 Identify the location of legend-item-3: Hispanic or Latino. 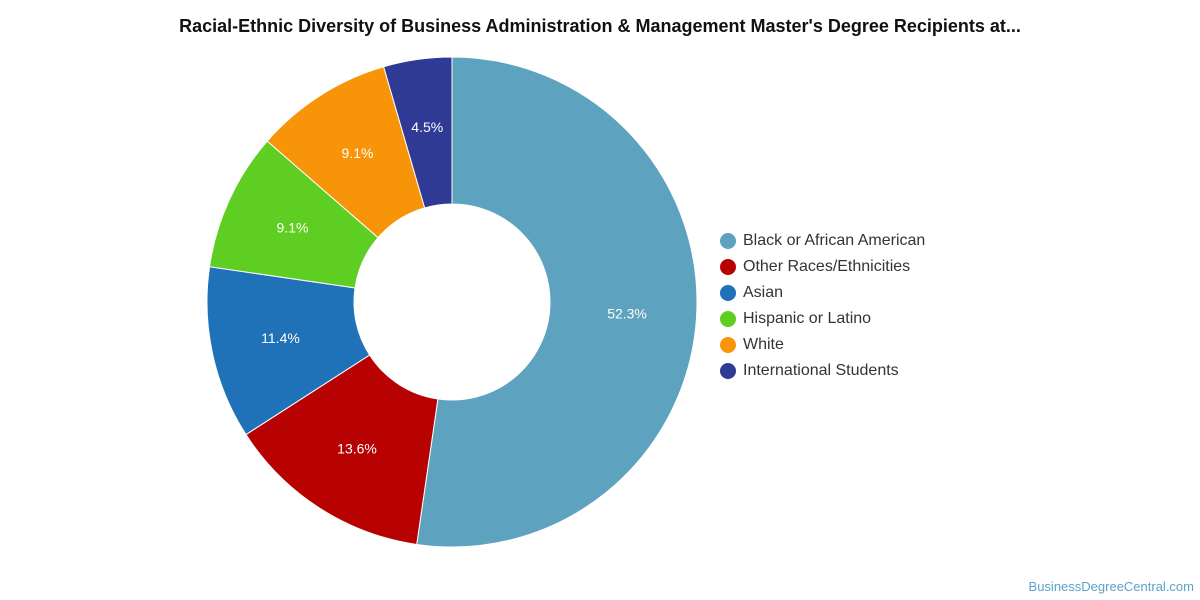
(822, 319).